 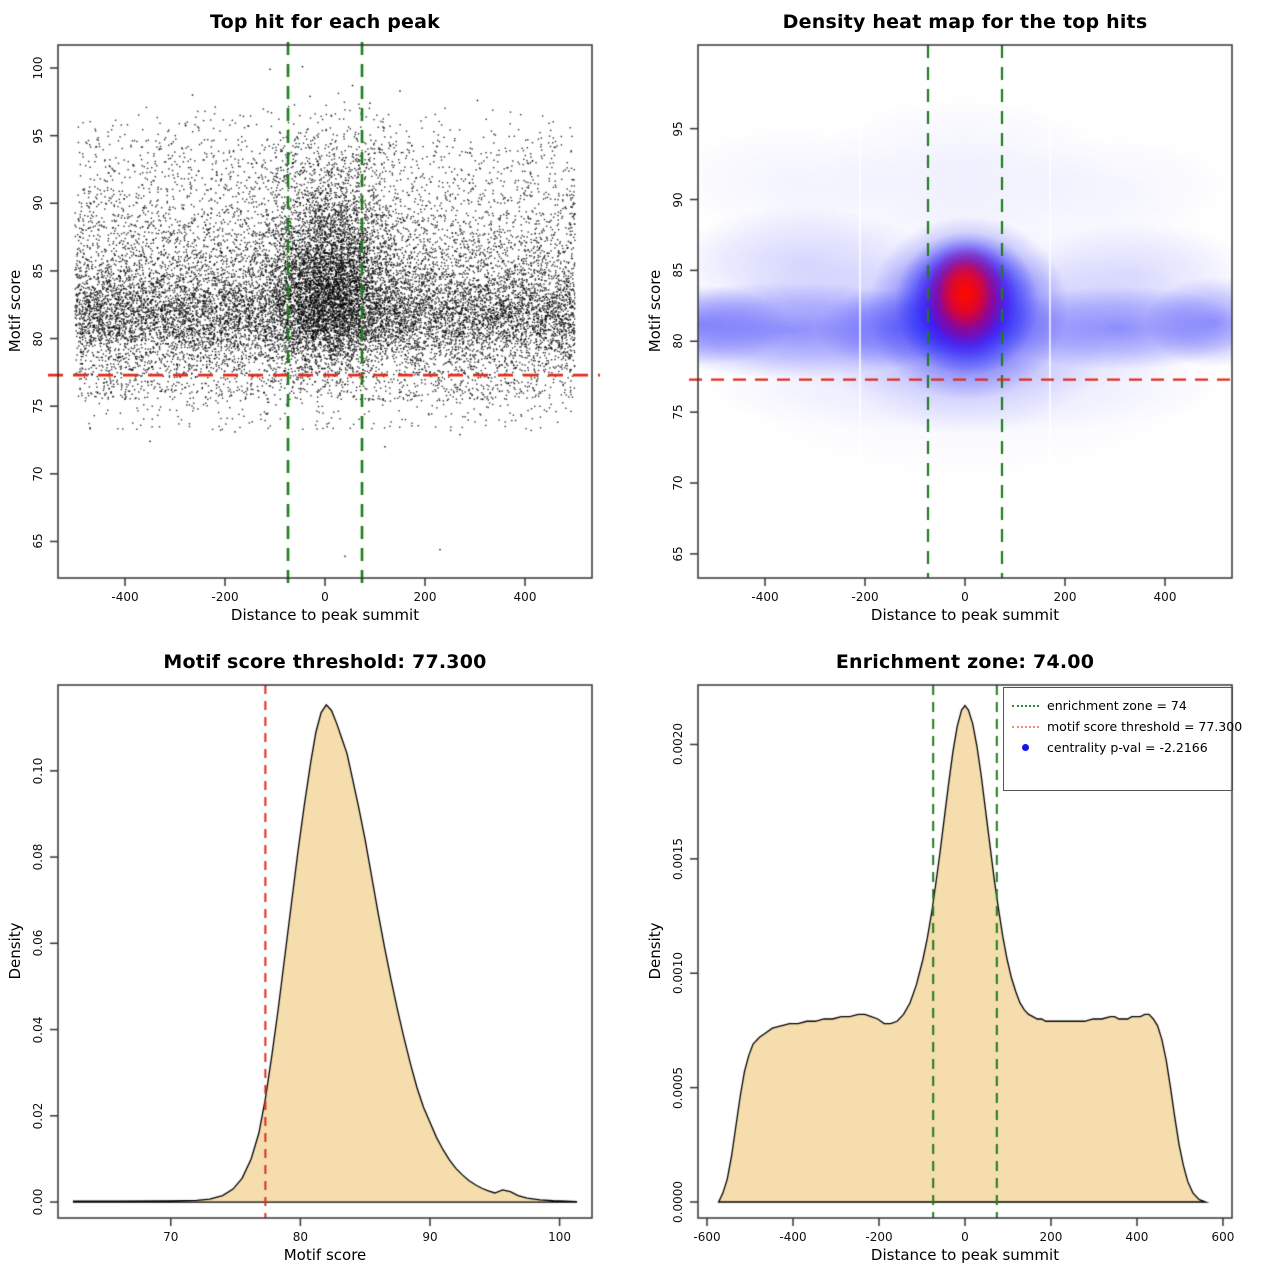 I want to click on y-tick-label: 0.0005, so click(x=678, y=1087).